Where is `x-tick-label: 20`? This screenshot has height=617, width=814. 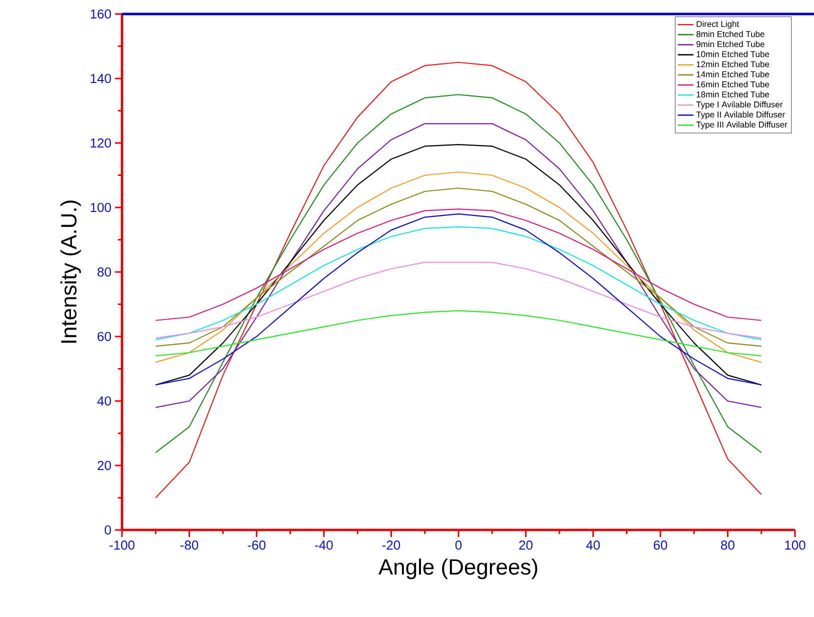
x-tick-label: 20 is located at coordinates (526, 545).